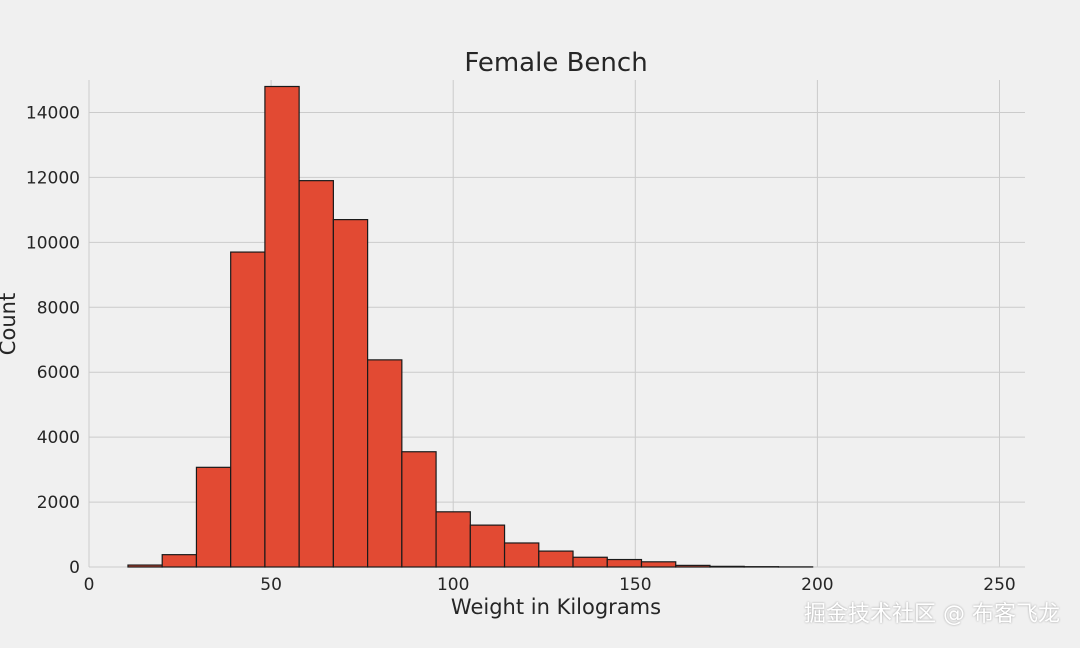 The width and height of the screenshot is (1080, 648). What do you see at coordinates (74, 568) in the screenshot?
I see `y-tick-label: 0` at bounding box center [74, 568].